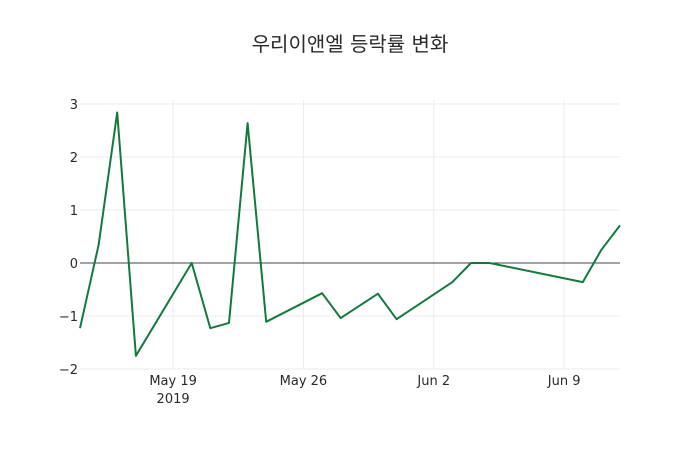 This screenshot has width=700, height=450. What do you see at coordinates (433, 381) in the screenshot?
I see `x-tick-label: Jun 2` at bounding box center [433, 381].